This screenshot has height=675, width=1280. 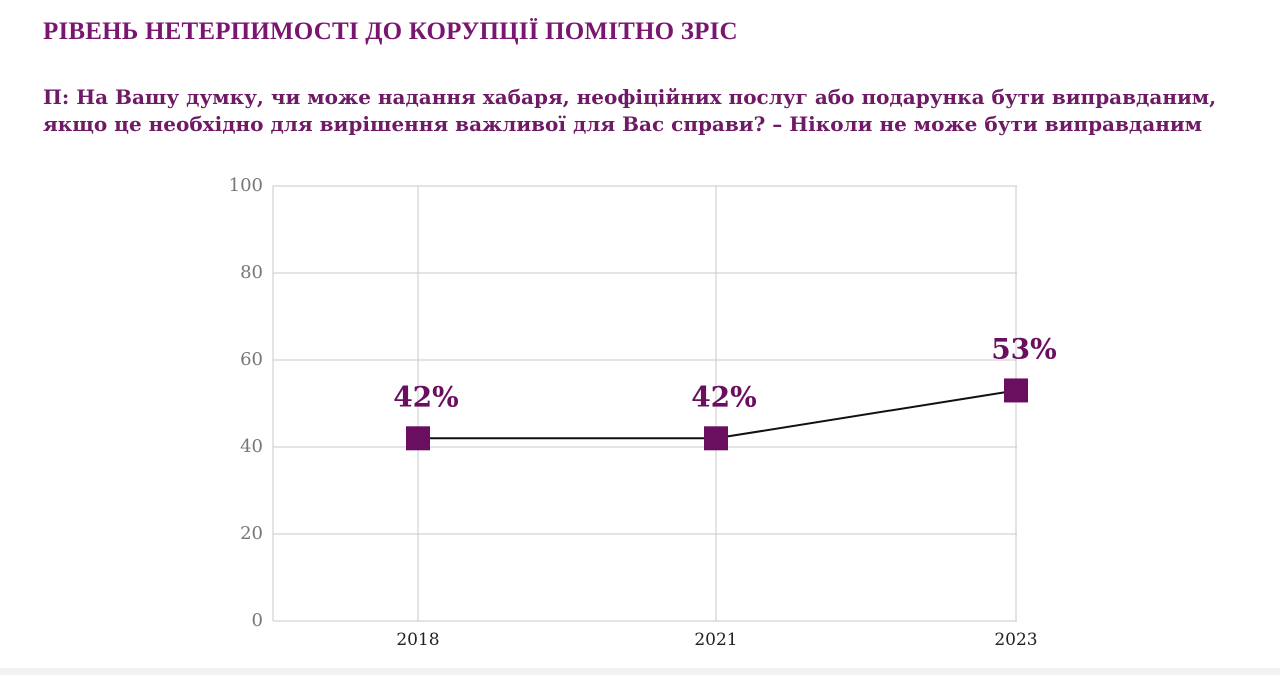 I want to click on y-tick-label: 100, so click(x=246, y=185).